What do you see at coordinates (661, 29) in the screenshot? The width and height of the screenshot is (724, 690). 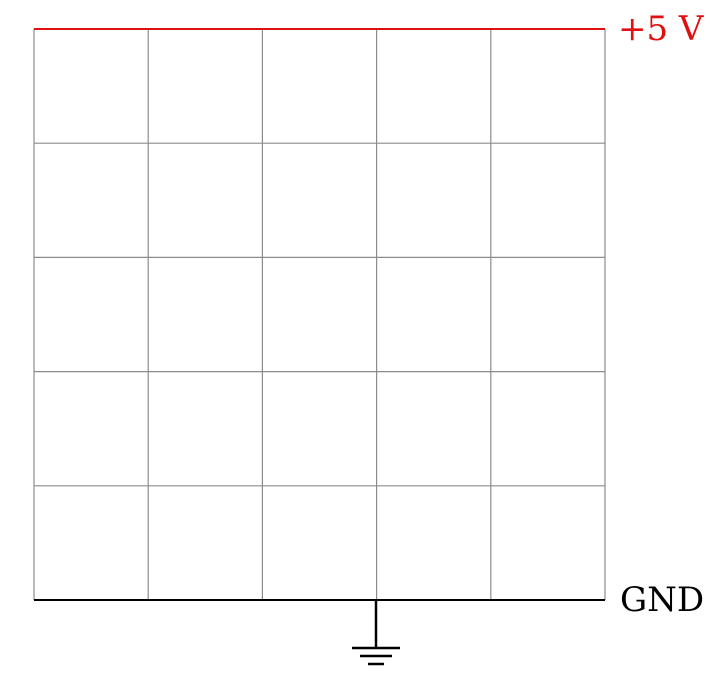 I see `supply-label: +5 V` at bounding box center [661, 29].